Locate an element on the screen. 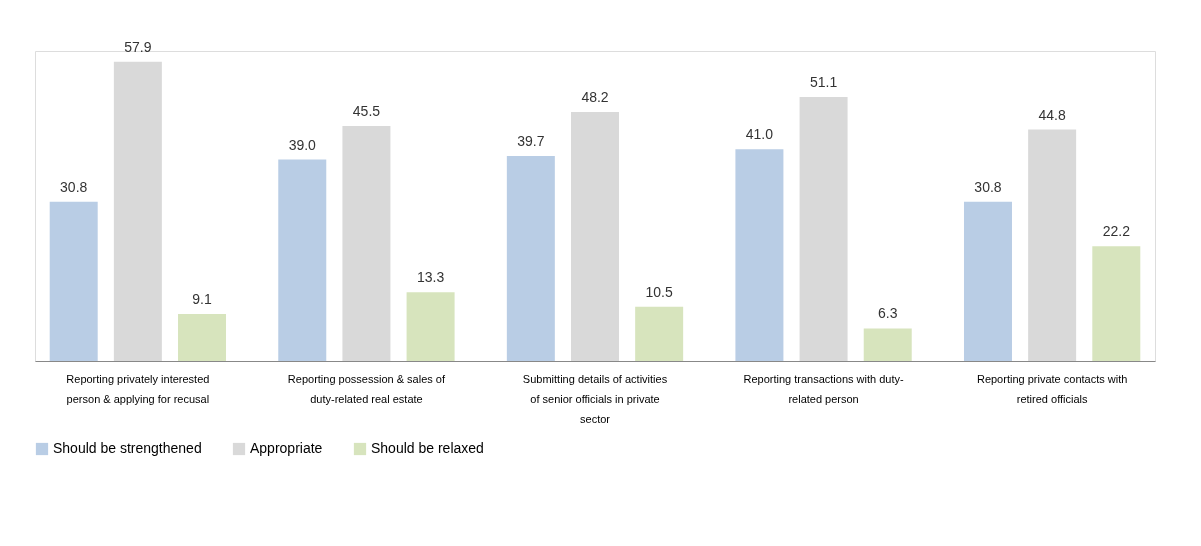 Image resolution: width=1201 pixels, height=546 pixels. data-label: 44.8 is located at coordinates (1052, 114).